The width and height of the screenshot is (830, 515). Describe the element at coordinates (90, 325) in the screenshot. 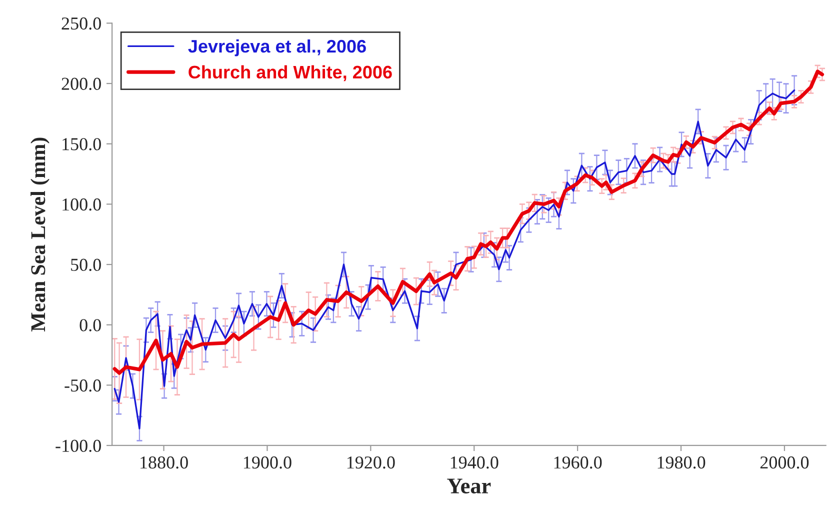

I see `y-tick-label: 0.0` at that location.